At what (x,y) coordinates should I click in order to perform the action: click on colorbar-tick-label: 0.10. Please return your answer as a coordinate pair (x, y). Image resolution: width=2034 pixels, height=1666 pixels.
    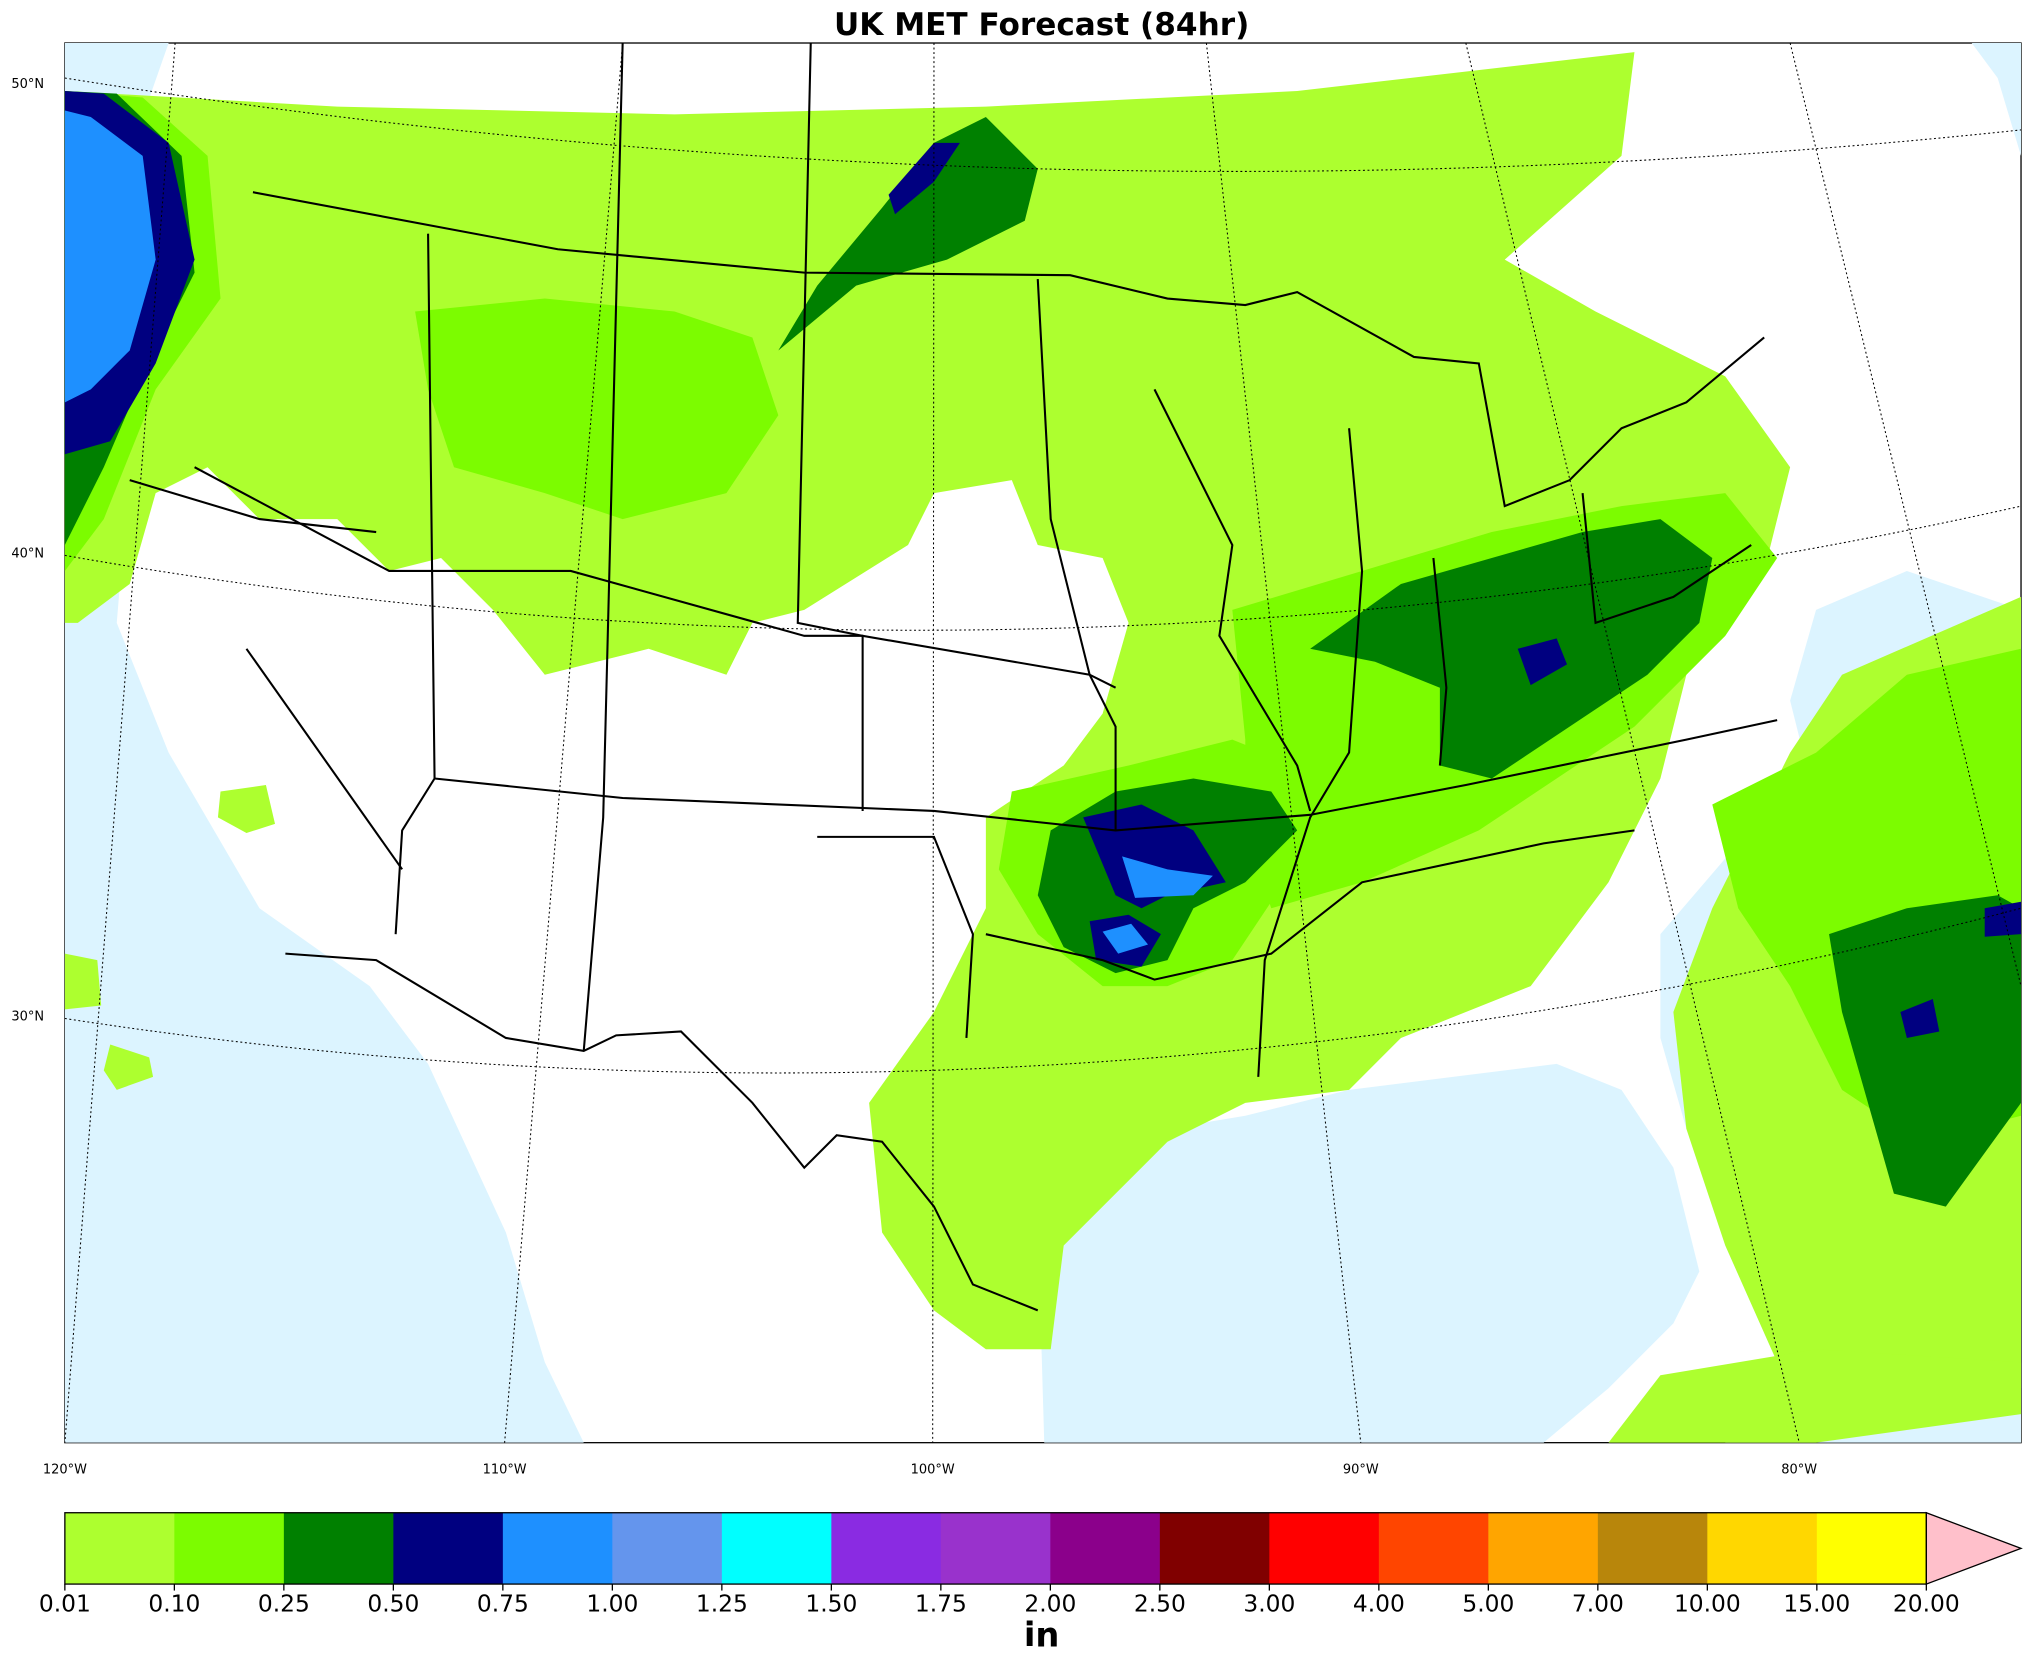
    Looking at the image, I should click on (174, 1603).